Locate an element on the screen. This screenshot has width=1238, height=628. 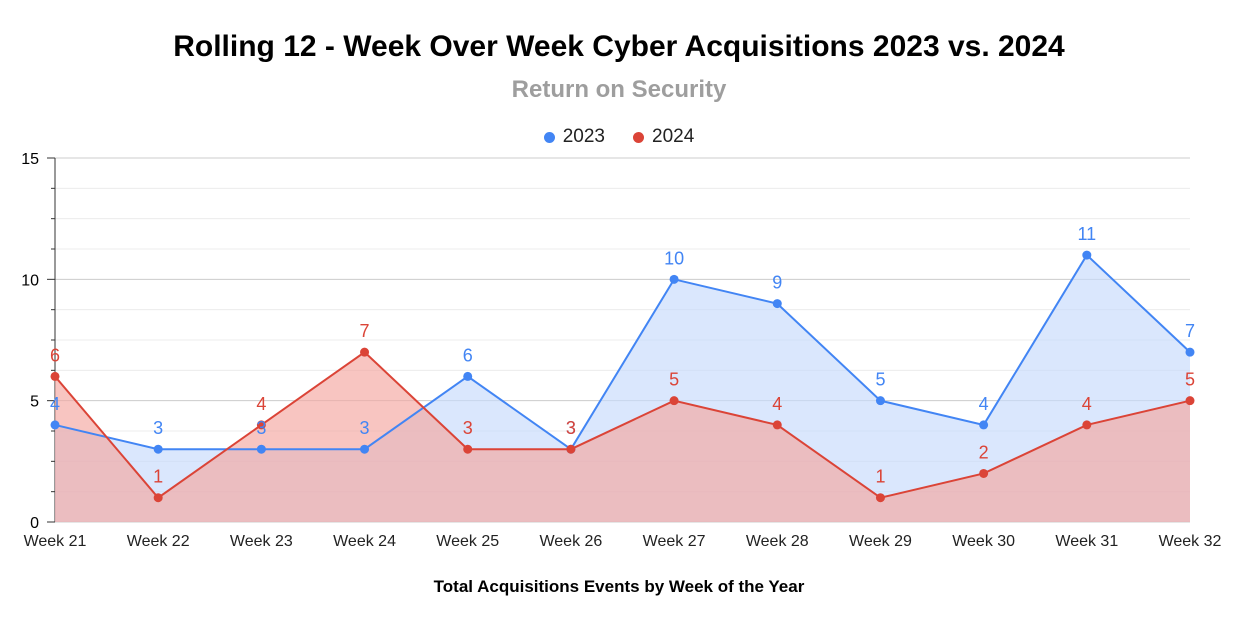
y-tick-label: 0 is located at coordinates (34, 523).